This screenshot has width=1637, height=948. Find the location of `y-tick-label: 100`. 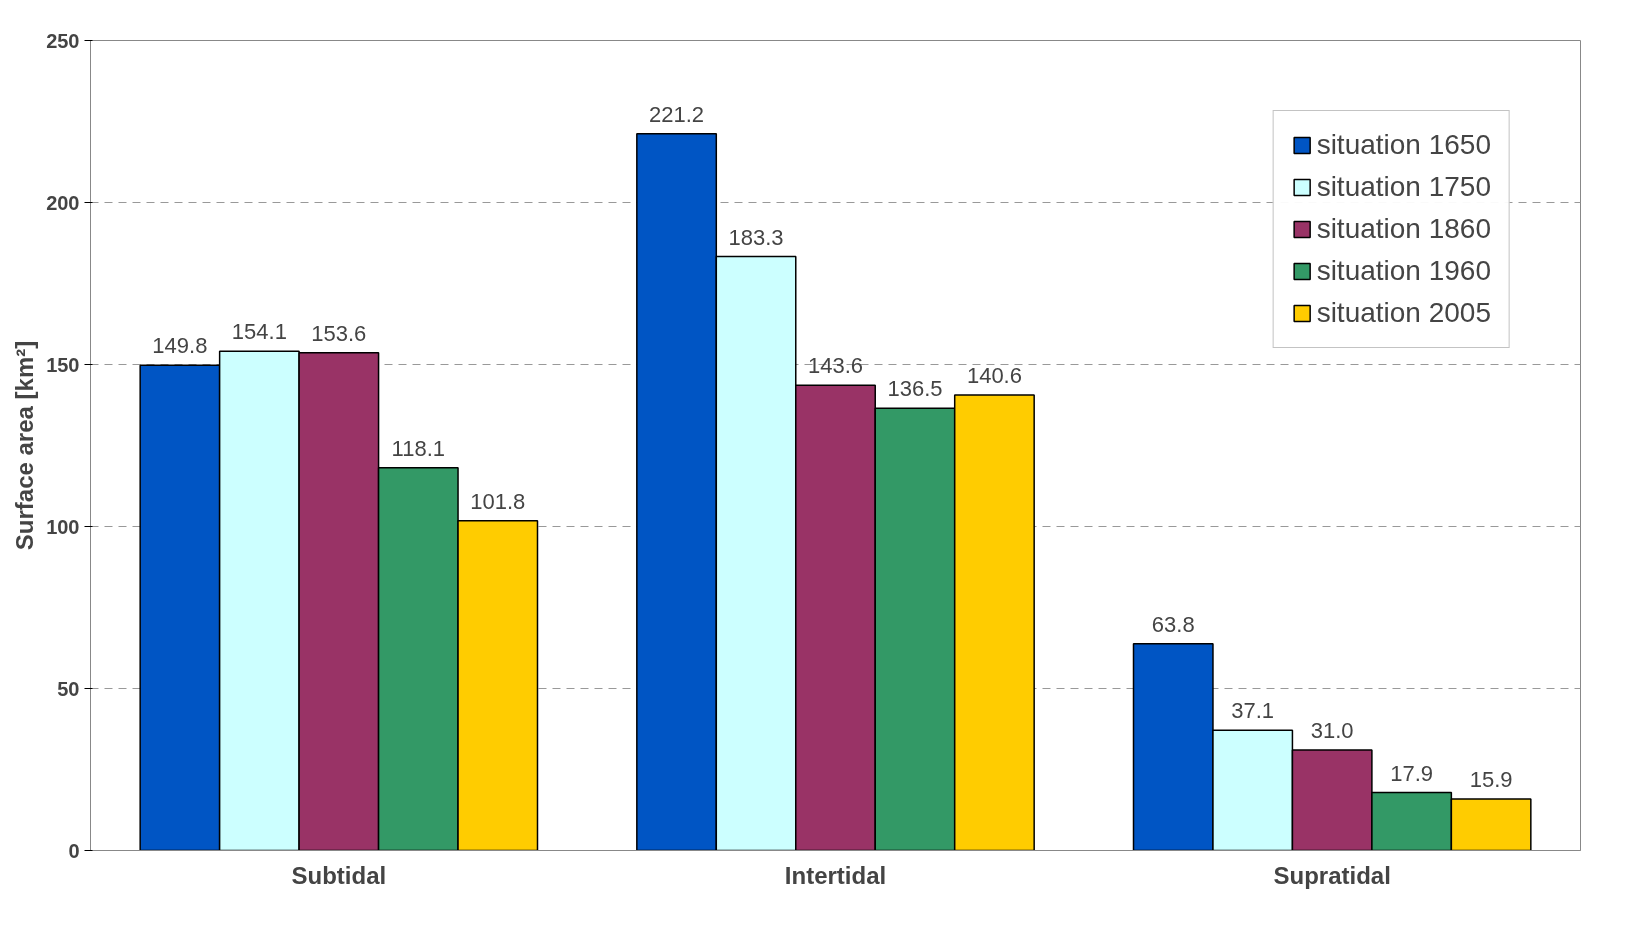

y-tick-label: 100 is located at coordinates (63, 526).